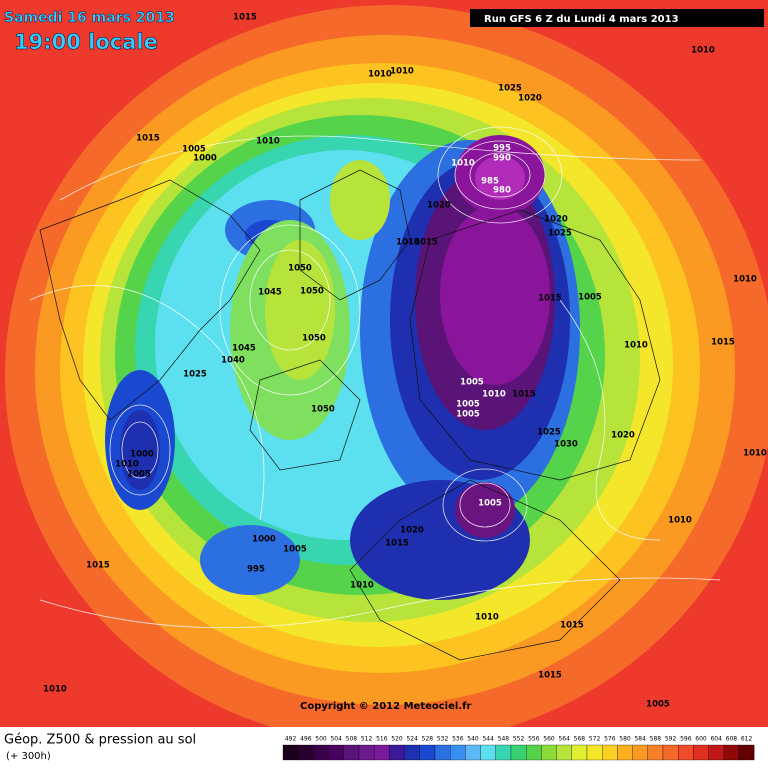  I want to click on colorbar-label: 512, so click(367, 739).